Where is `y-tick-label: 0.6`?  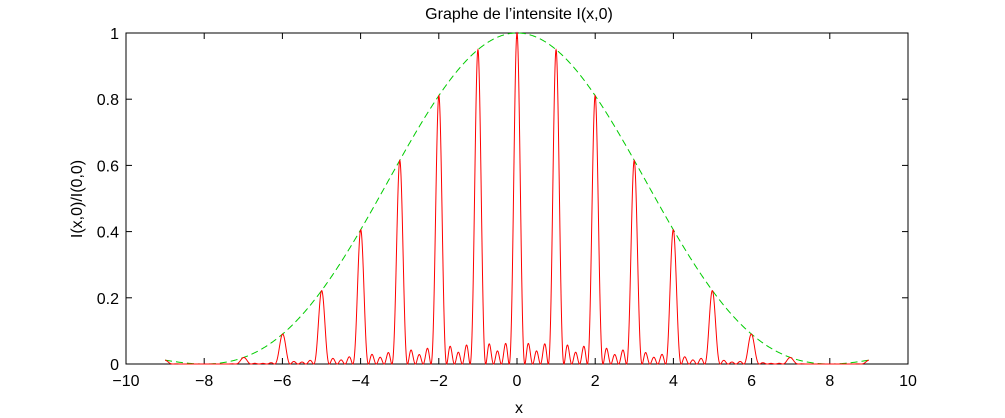
y-tick-label: 0.6 is located at coordinates (108, 166).